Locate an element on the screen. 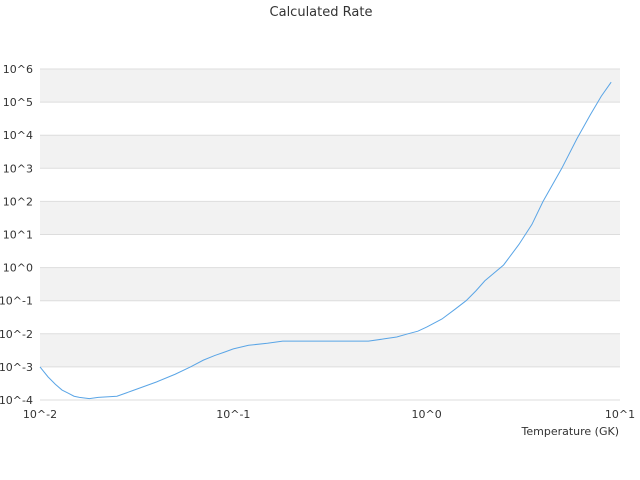 The width and height of the screenshot is (640, 480). y-tick-label: 10^3 is located at coordinates (18, 168).